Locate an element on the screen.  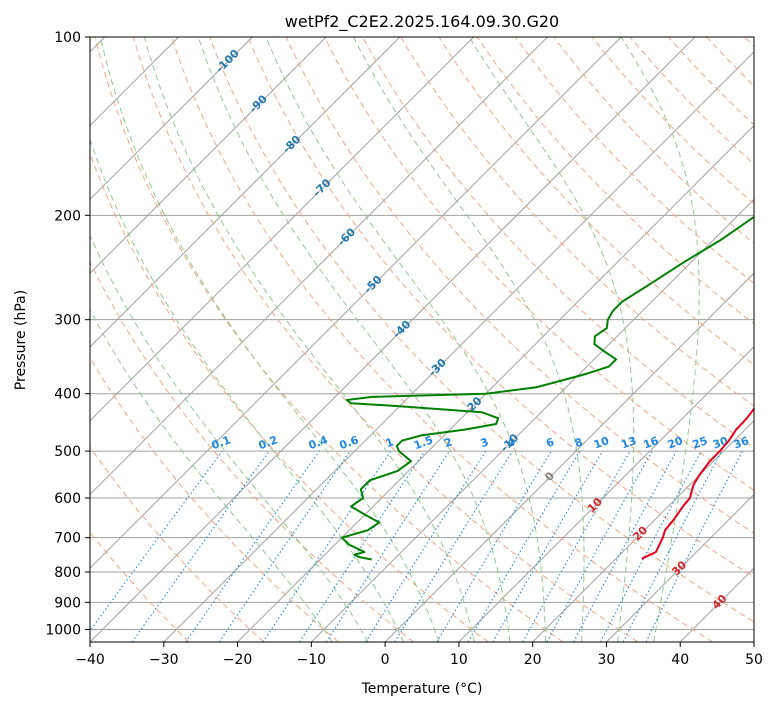
x-tick-label: −40 is located at coordinates (90, 660).